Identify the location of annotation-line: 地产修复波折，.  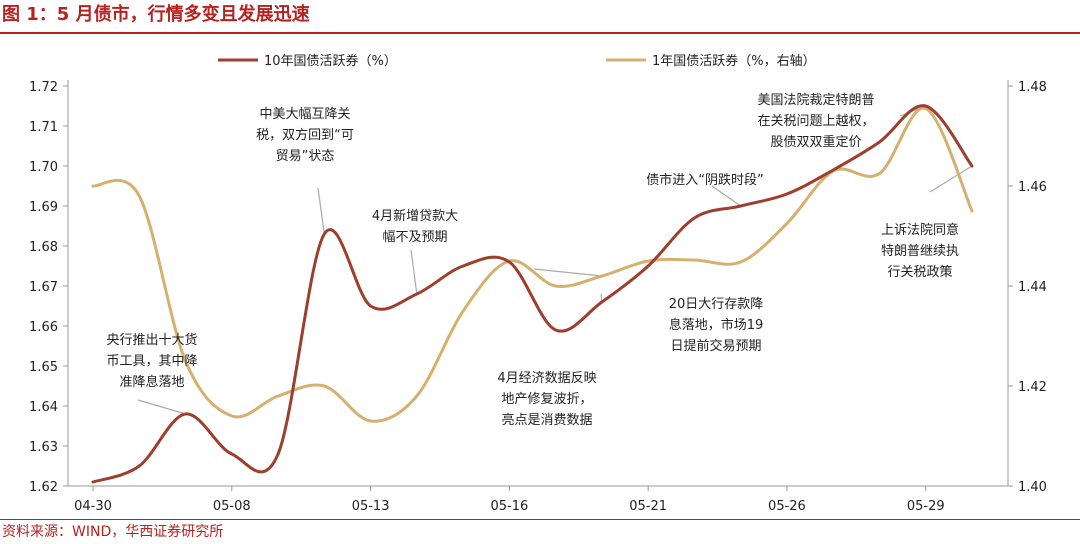
(546, 399).